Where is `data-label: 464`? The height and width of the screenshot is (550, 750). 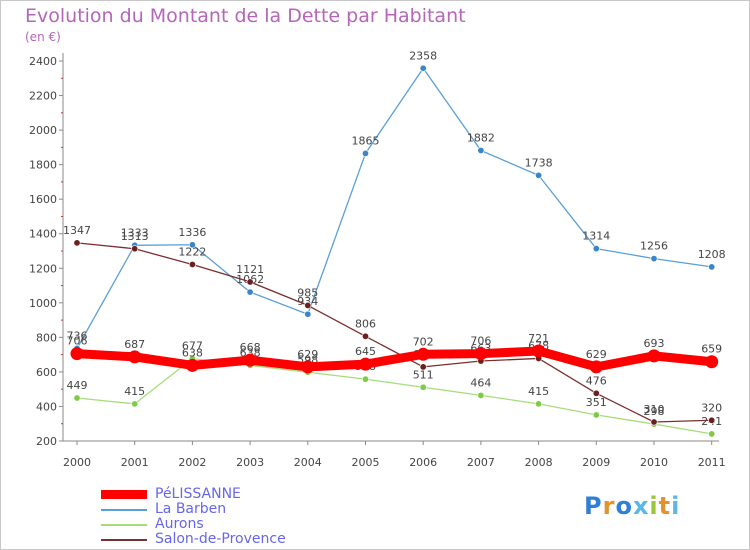
data-label: 464 is located at coordinates (480, 382).